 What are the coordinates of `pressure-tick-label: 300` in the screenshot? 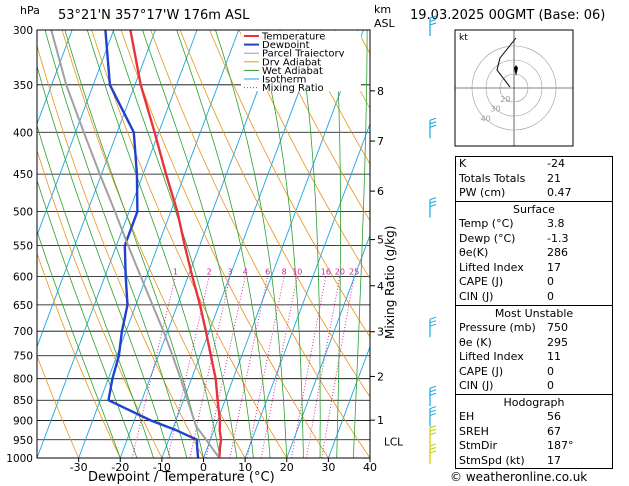 It's located at (23, 31).